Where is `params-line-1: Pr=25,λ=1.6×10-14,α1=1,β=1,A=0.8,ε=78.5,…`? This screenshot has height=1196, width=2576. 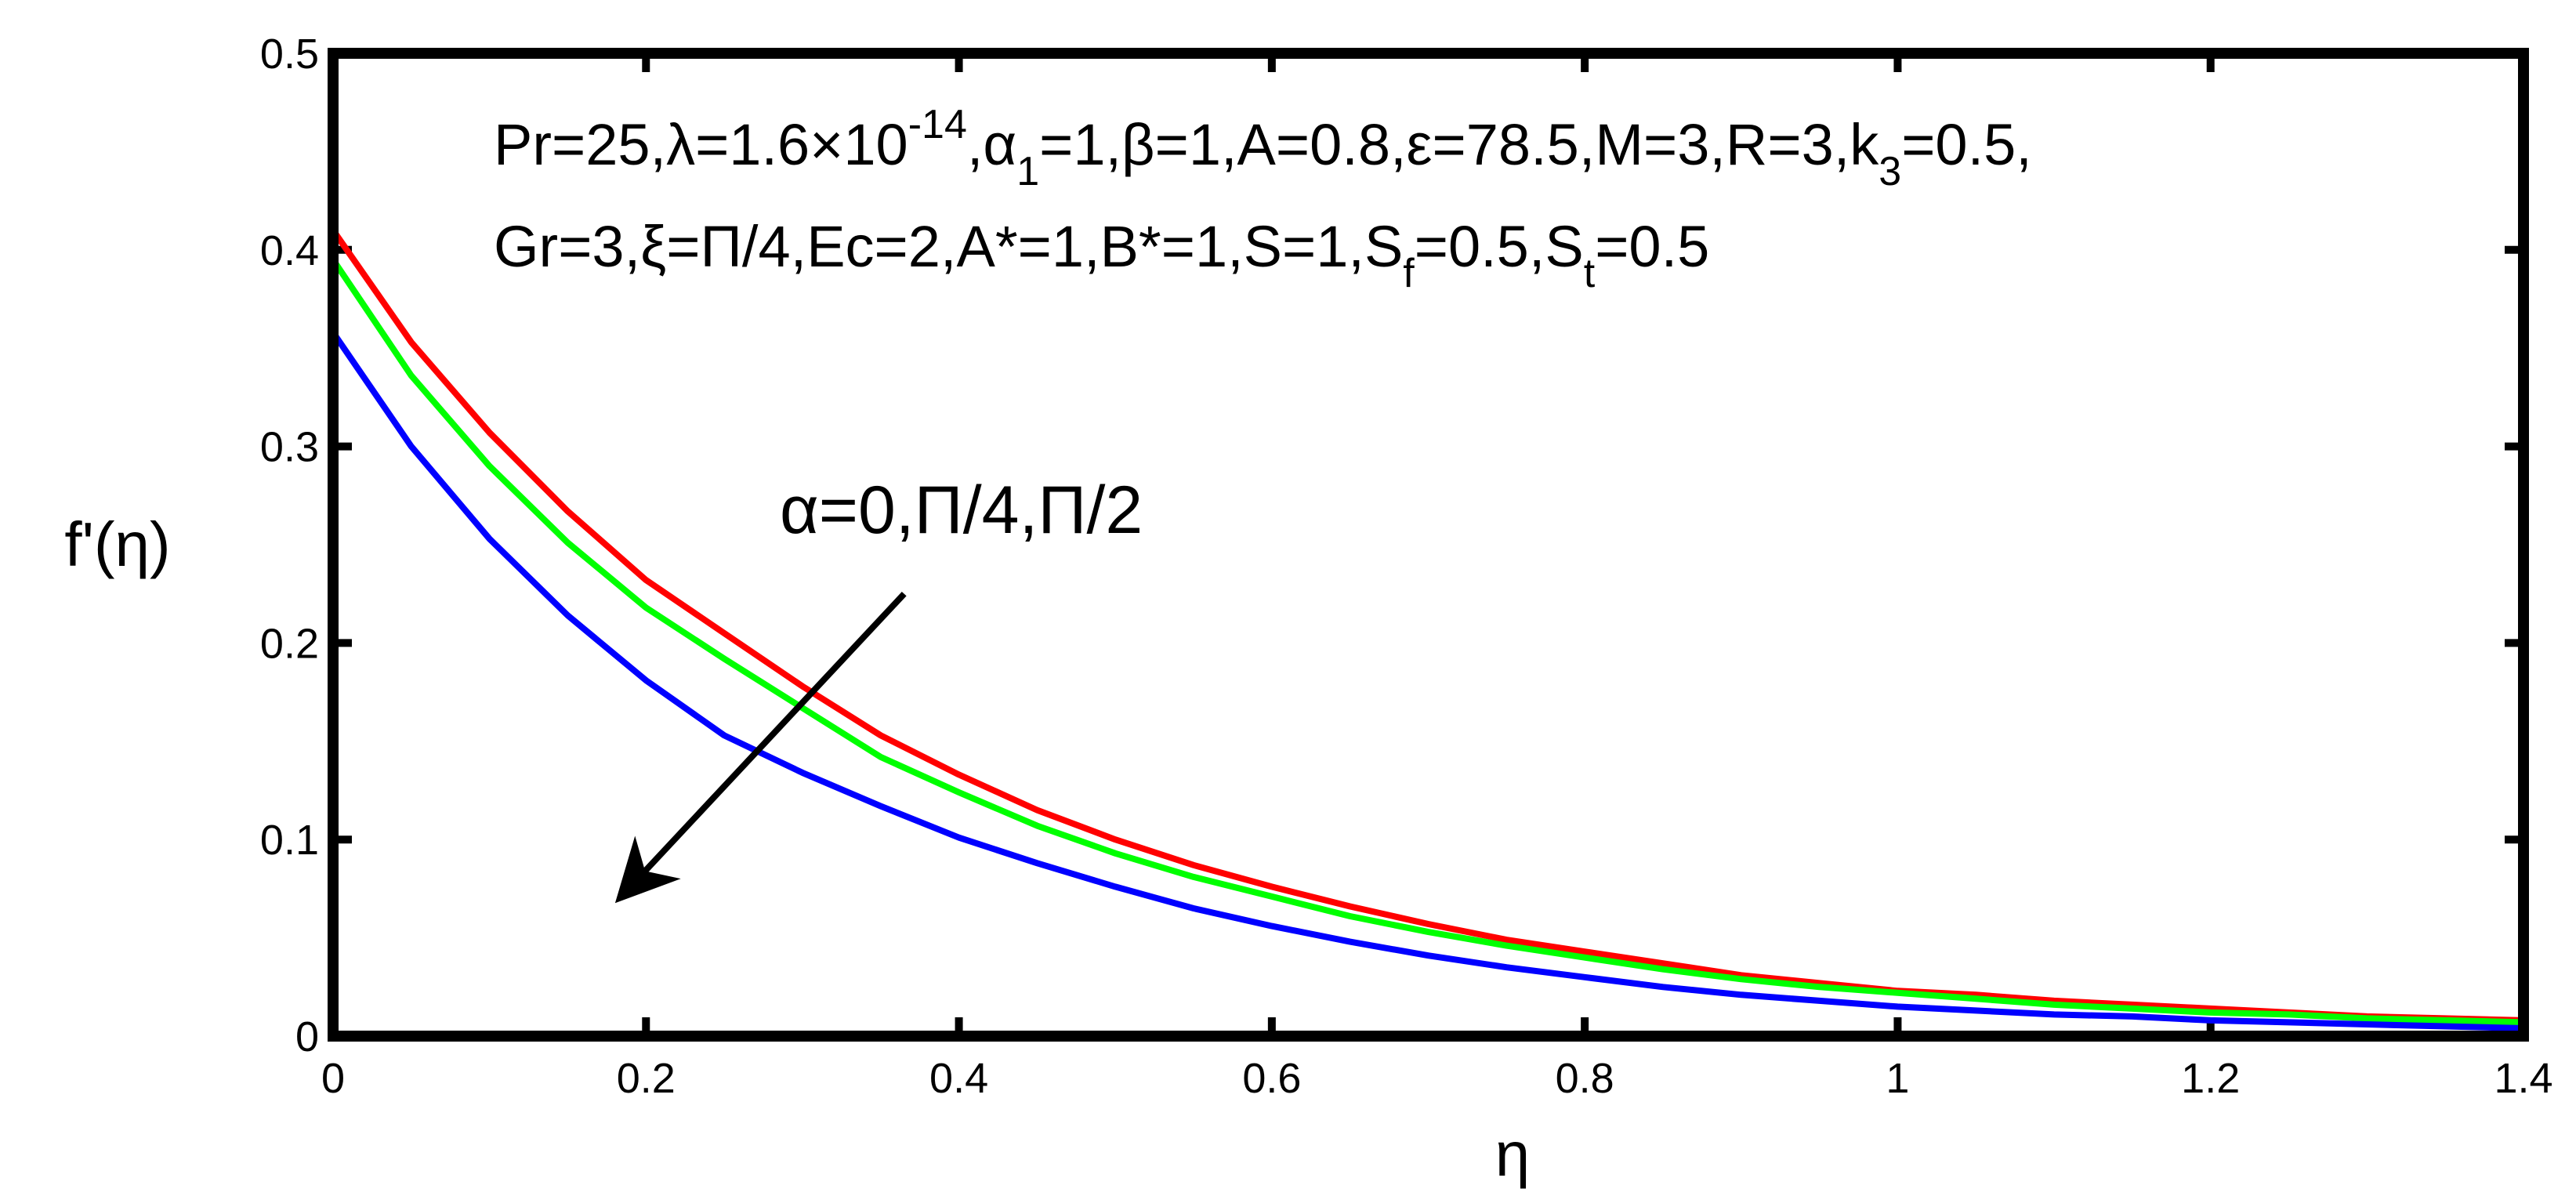
params-line-1: Pr=25,λ=1.6×10-14,α1=1,β=1,A=0.8,ε=78.5,… is located at coordinates (1263, 148).